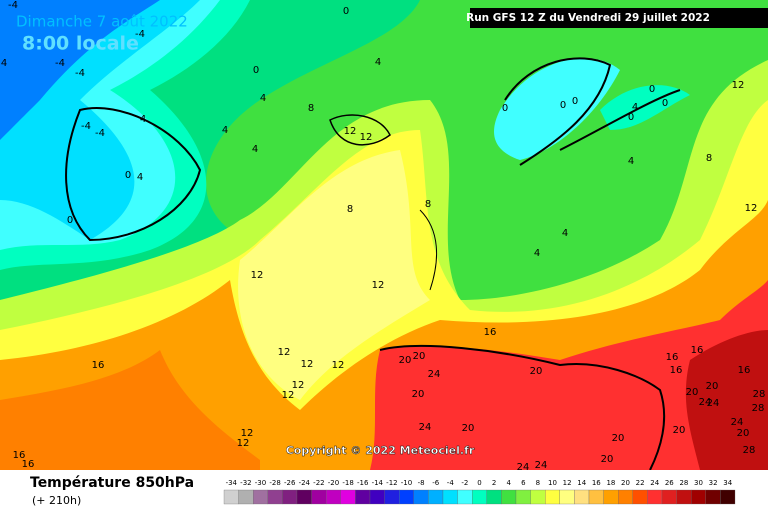  I want to click on legend-tick-label: 24, so click(654, 483).